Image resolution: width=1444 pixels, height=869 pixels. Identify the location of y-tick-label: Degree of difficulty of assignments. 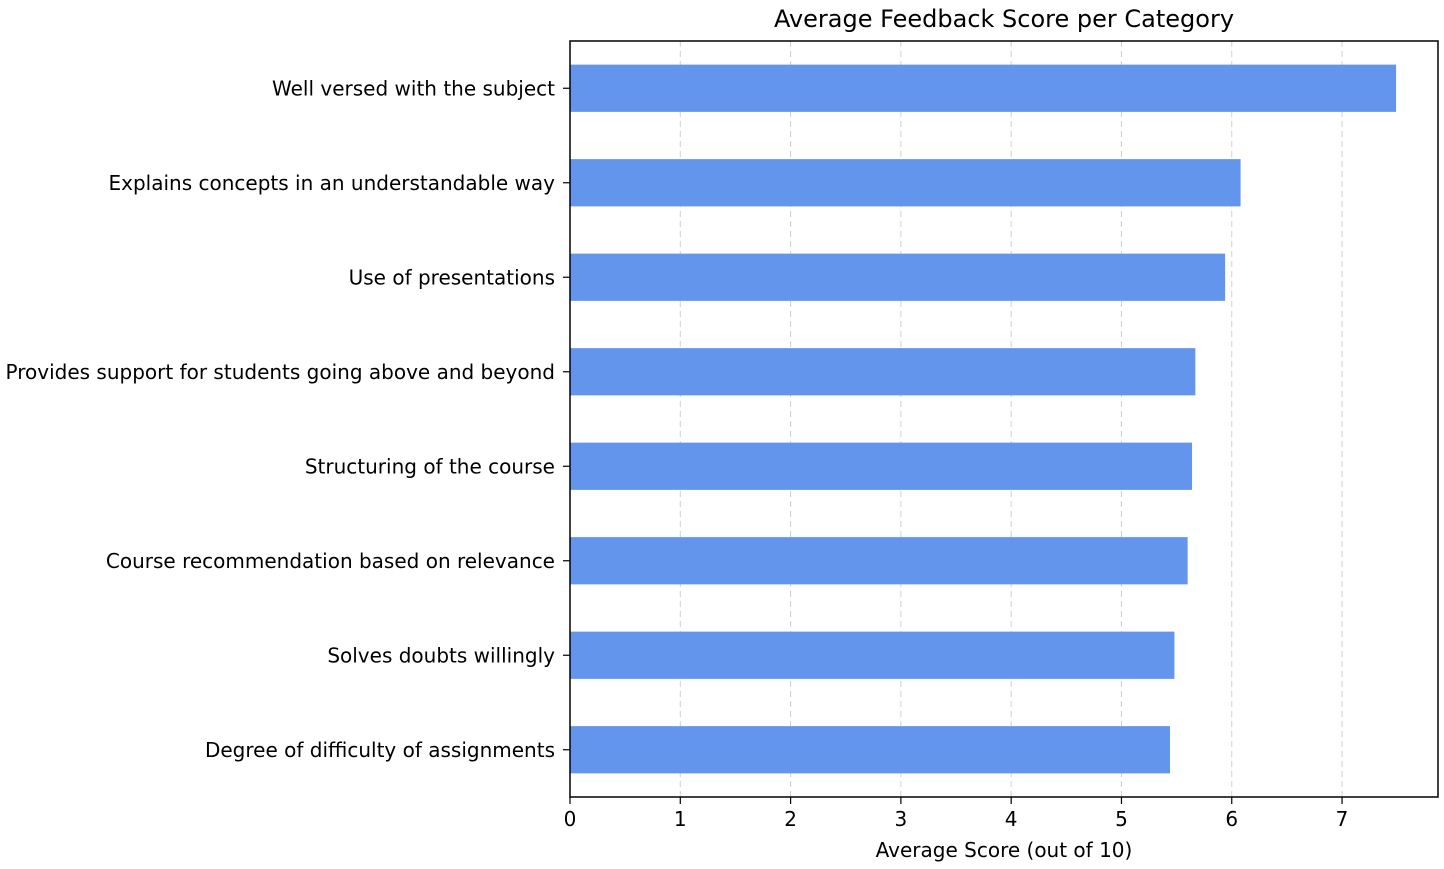
(380, 750).